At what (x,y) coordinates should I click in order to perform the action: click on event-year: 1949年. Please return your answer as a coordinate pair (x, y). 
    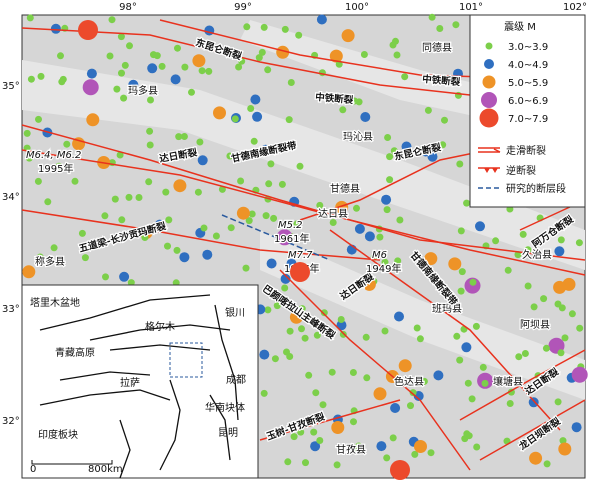
    Looking at the image, I should click on (383, 268).